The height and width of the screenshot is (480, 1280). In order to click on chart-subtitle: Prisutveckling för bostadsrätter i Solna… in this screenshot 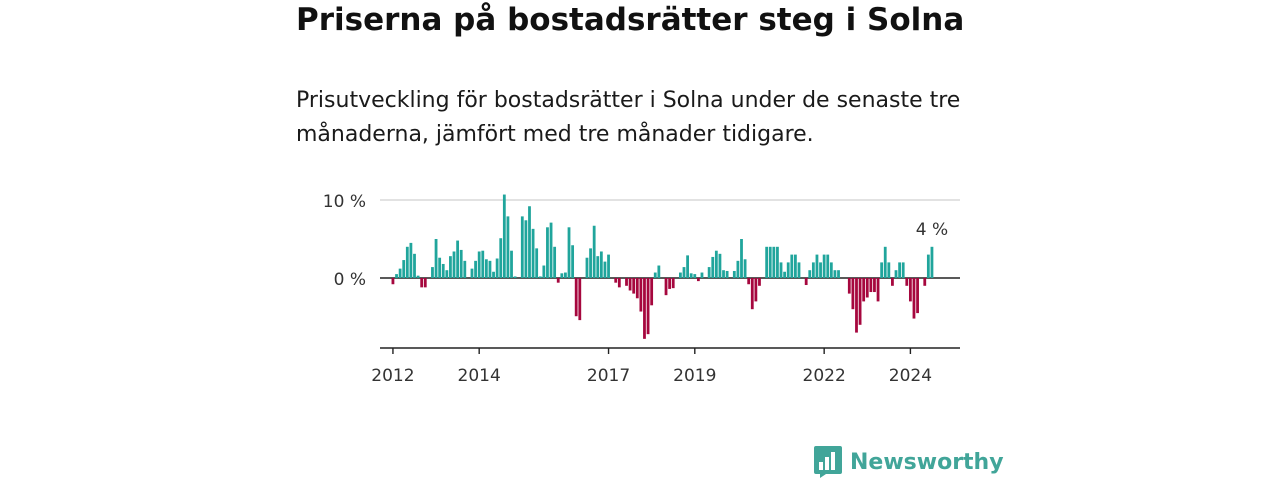, I will do `click(628, 117)`.